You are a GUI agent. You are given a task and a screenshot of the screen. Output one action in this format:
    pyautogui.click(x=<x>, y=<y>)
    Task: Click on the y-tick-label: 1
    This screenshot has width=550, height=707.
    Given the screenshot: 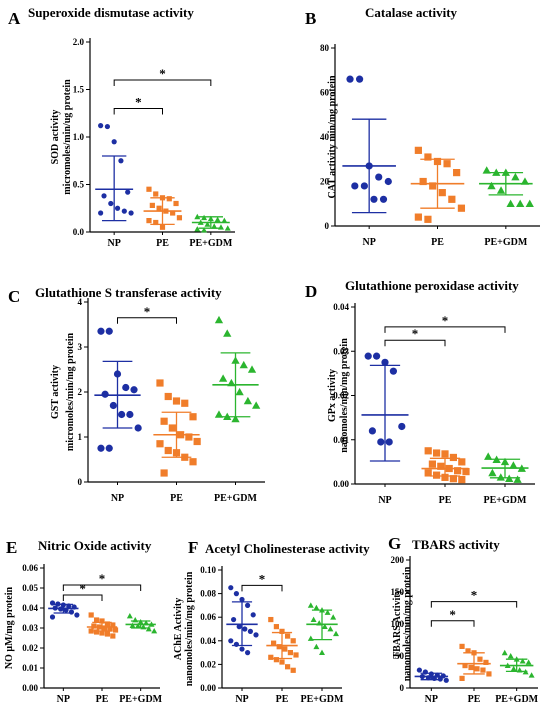 What is the action you would take?
    pyautogui.click(x=80, y=437)
    